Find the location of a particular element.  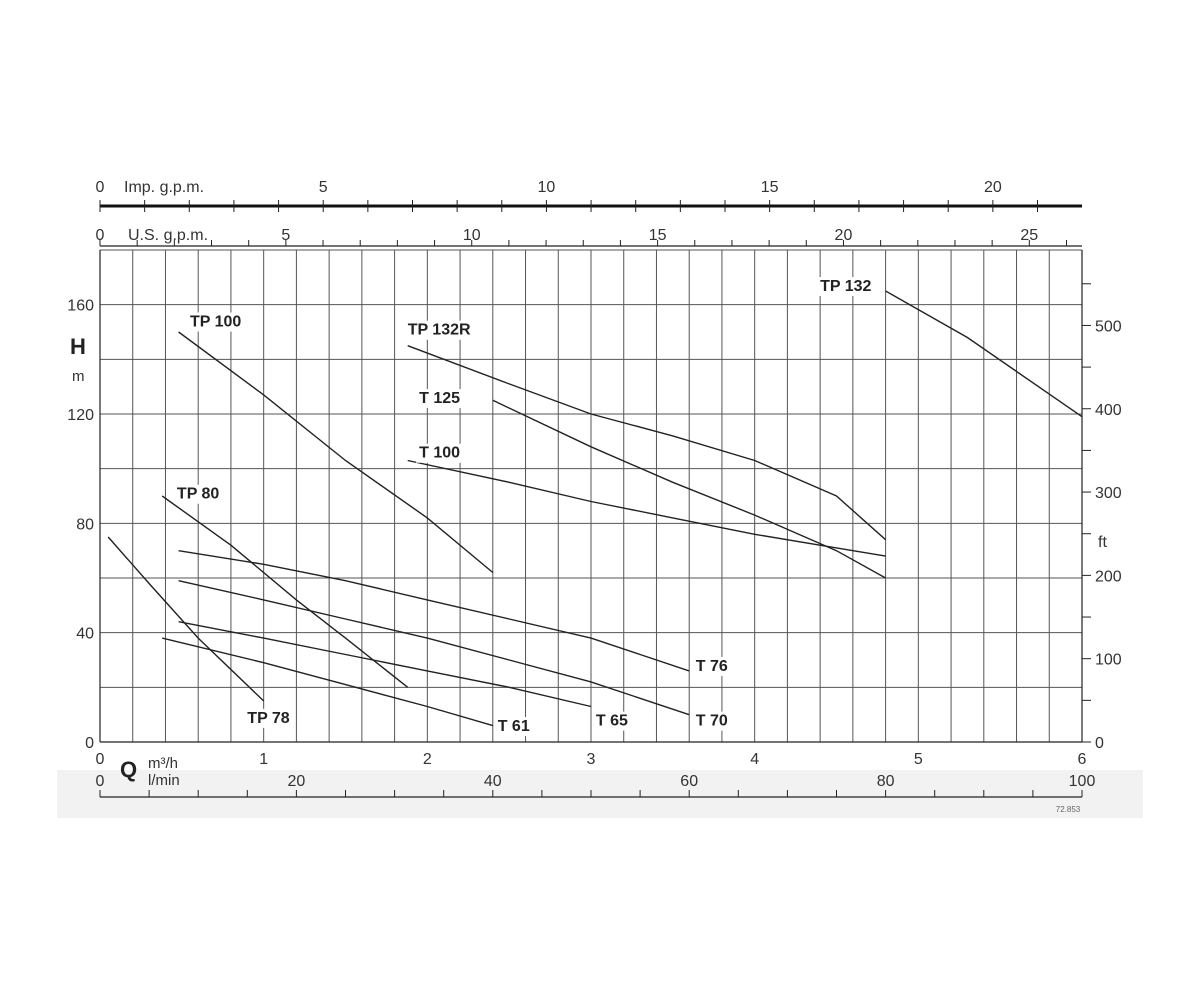

label-tp-100: TP 100 is located at coordinates (215, 322).